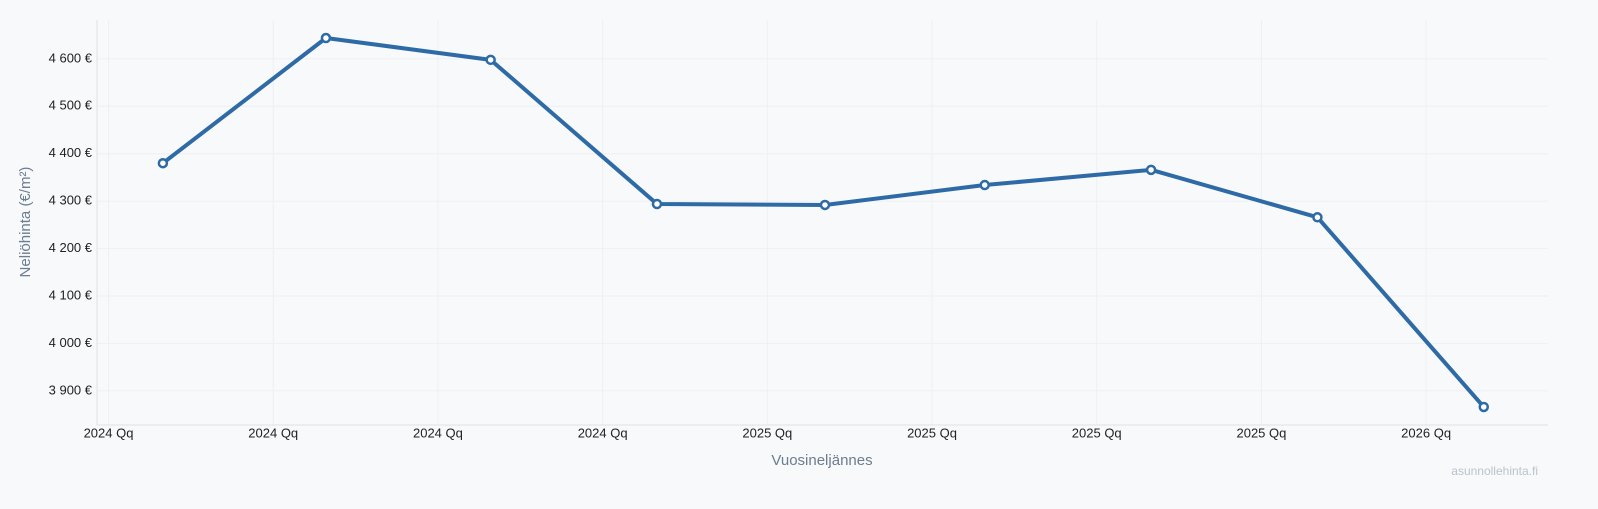 The height and width of the screenshot is (509, 1598). I want to click on y-tick-label: 4 300 €, so click(71, 200).